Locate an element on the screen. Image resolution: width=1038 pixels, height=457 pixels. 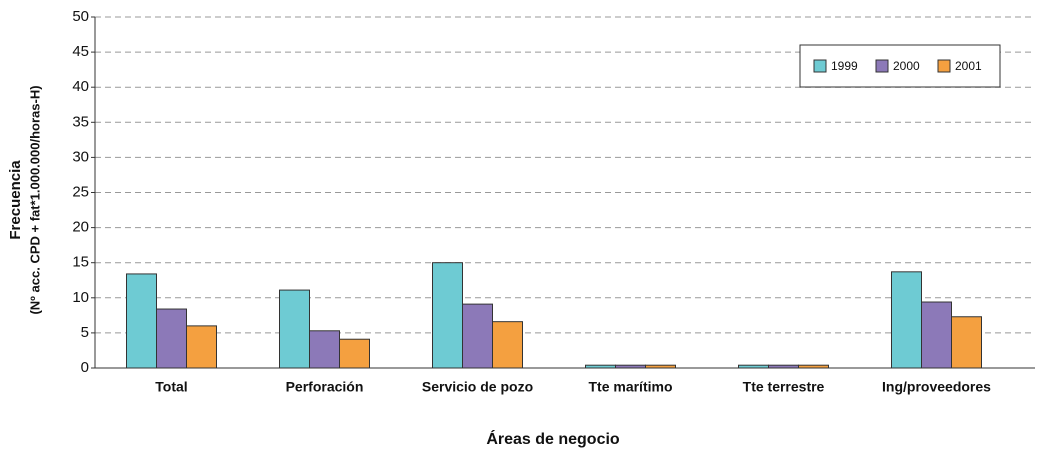
x-tick-label: Total is located at coordinates (171, 387).